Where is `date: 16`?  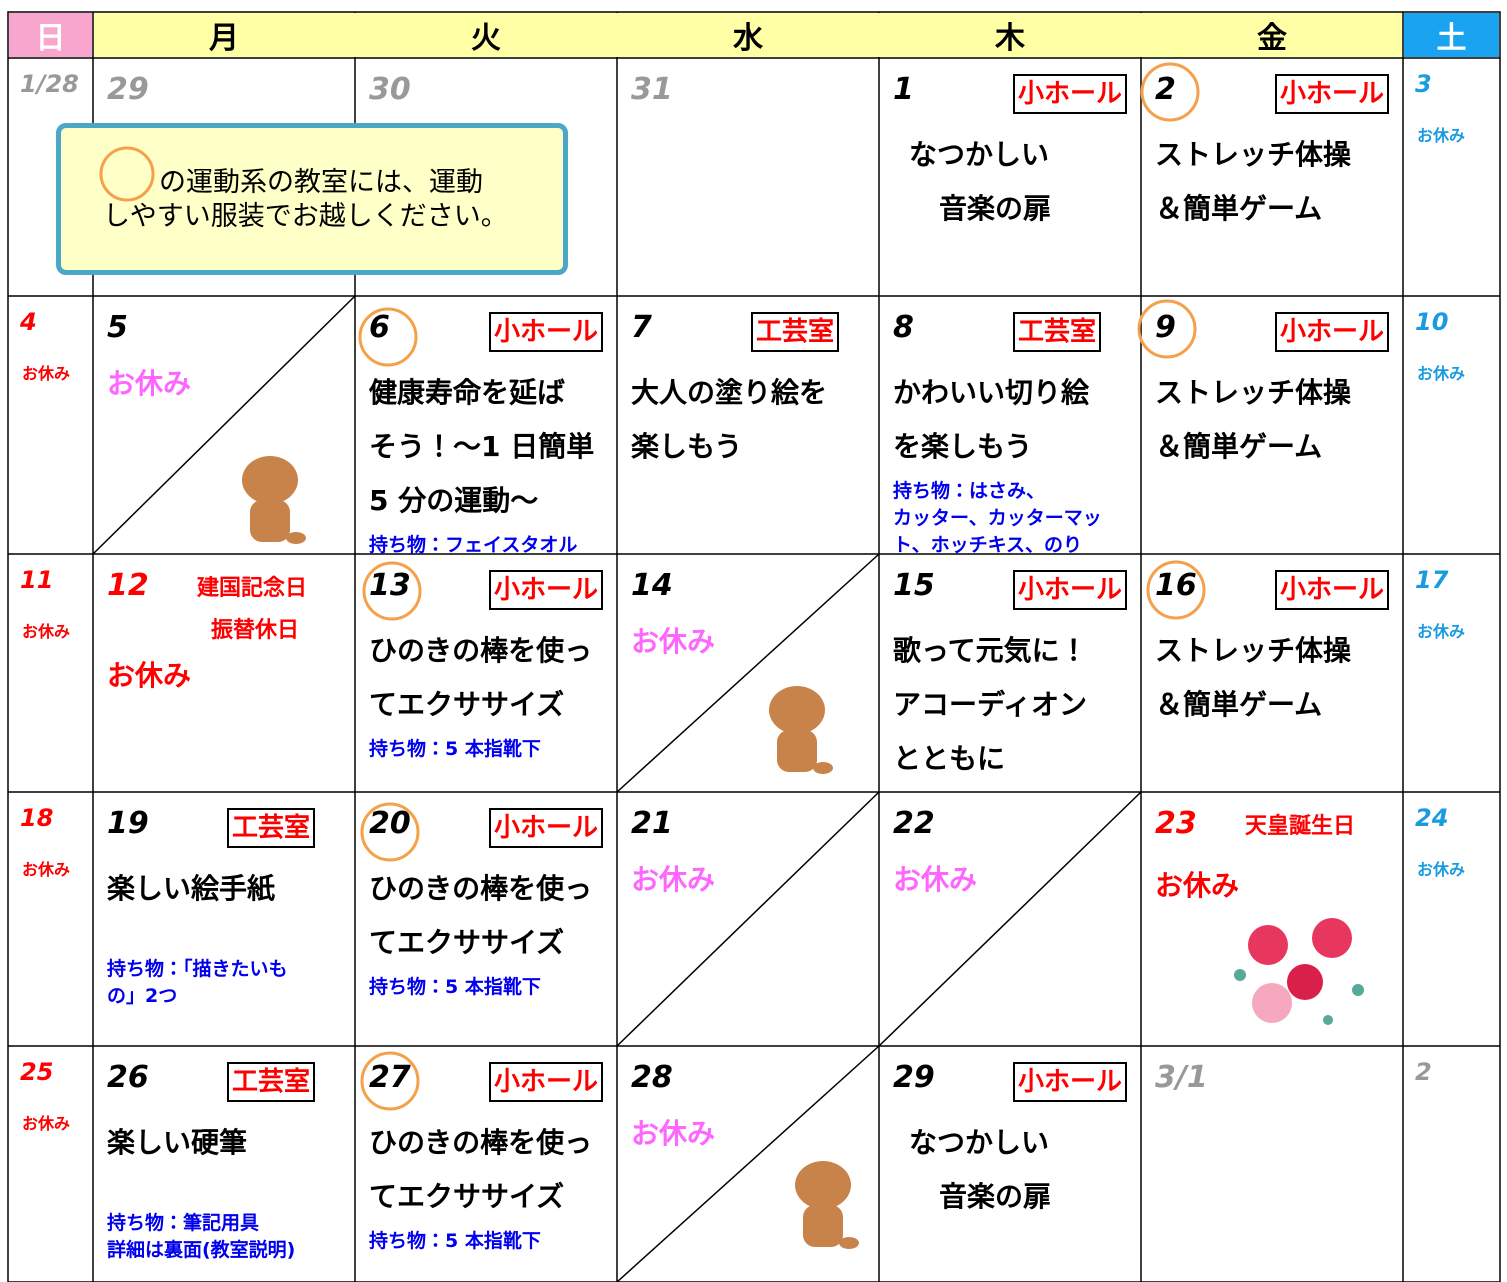
date: 16 is located at coordinates (1176, 585).